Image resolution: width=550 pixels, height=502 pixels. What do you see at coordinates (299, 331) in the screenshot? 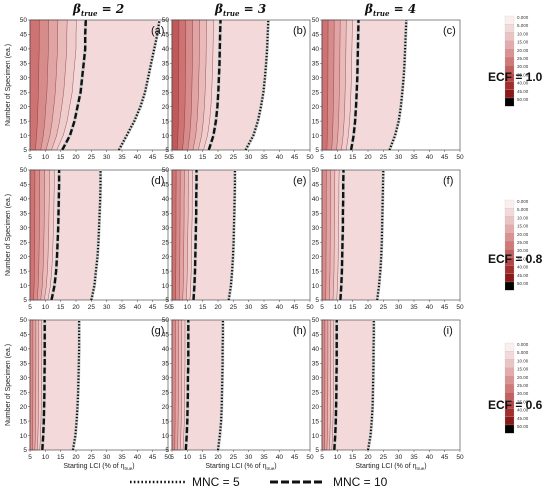
I see `panel-label: (h)` at bounding box center [299, 331].